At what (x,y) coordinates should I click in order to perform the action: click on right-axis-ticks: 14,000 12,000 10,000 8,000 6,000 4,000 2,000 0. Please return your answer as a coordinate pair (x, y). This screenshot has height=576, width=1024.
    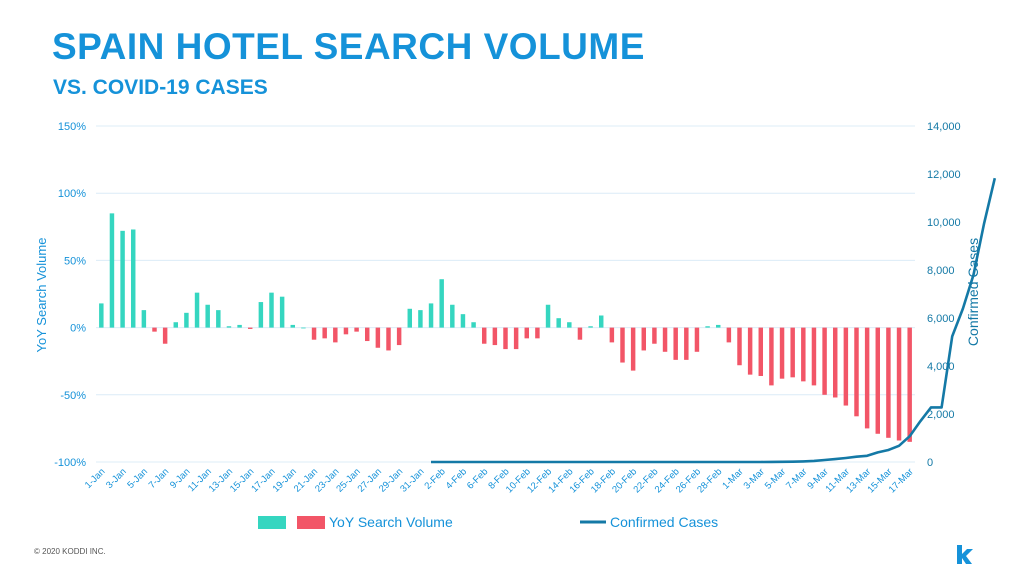
    Looking at the image, I should click on (944, 295).